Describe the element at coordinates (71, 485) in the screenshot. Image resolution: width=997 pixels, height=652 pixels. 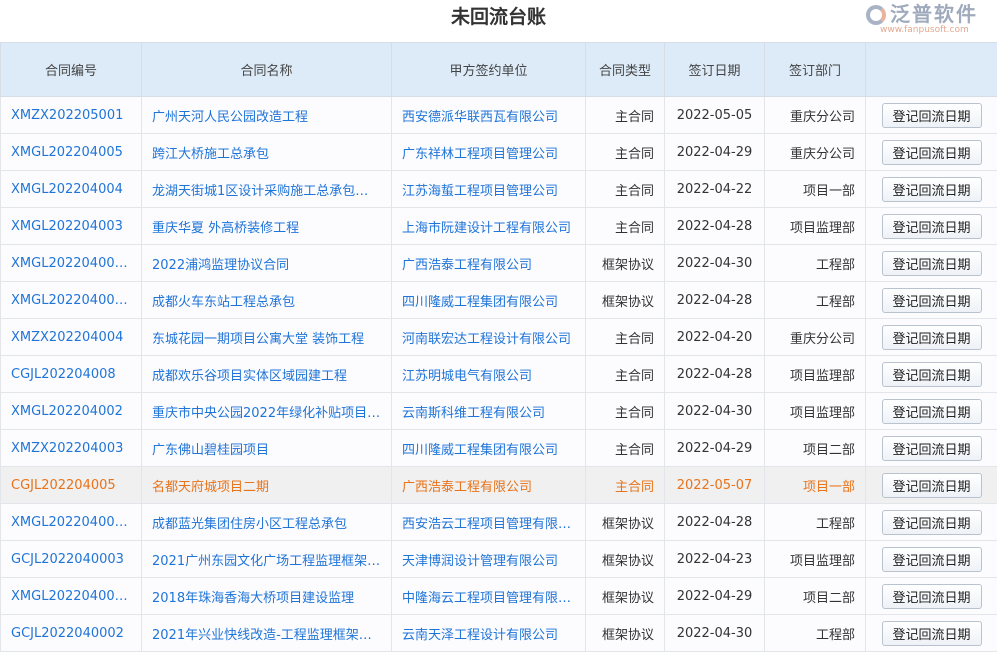
I see `contract-number: CGJL202204005` at that location.